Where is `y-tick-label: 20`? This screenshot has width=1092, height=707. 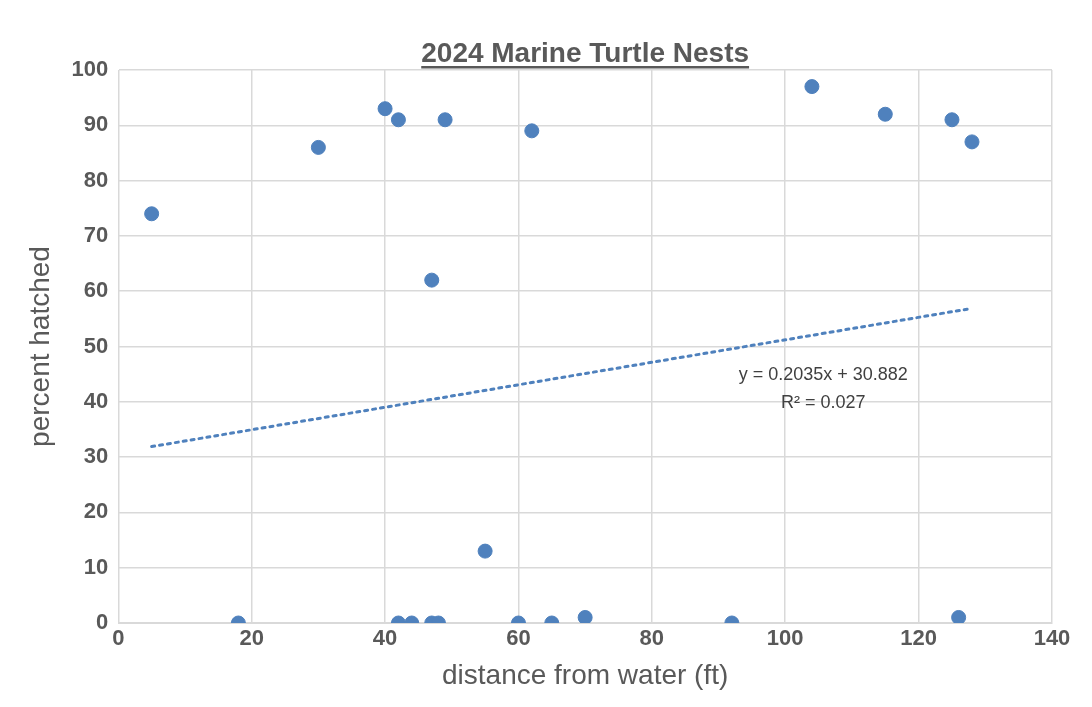 y-tick-label: 20 is located at coordinates (96, 511).